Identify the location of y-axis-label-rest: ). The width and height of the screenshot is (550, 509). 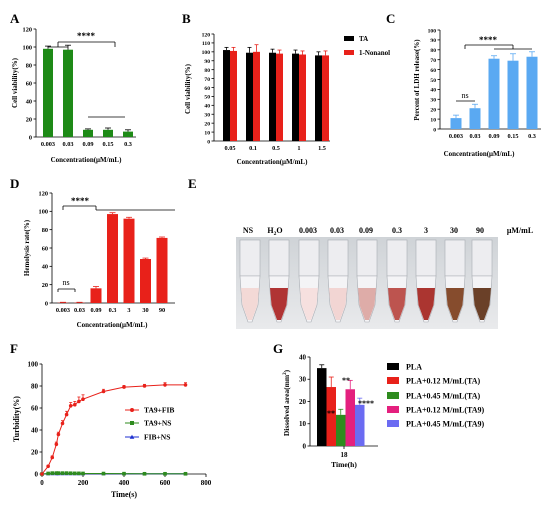
(286, 370).